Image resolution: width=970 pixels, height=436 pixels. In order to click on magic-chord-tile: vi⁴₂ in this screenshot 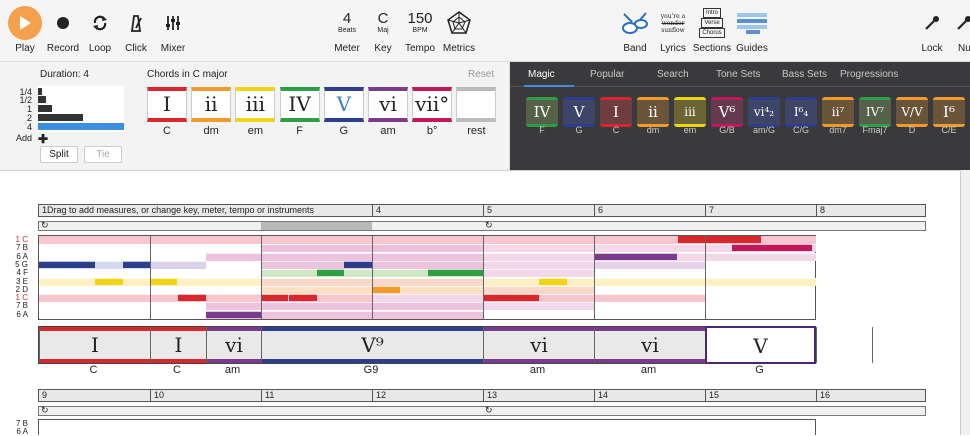, I will do `click(764, 112)`.